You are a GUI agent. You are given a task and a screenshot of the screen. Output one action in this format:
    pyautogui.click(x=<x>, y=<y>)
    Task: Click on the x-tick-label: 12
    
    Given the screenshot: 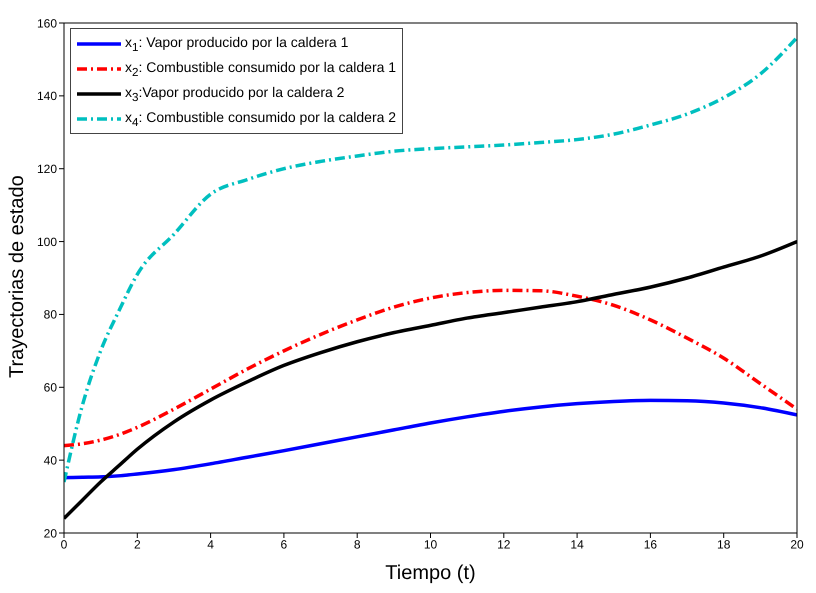 What is the action you would take?
    pyautogui.click(x=504, y=545)
    